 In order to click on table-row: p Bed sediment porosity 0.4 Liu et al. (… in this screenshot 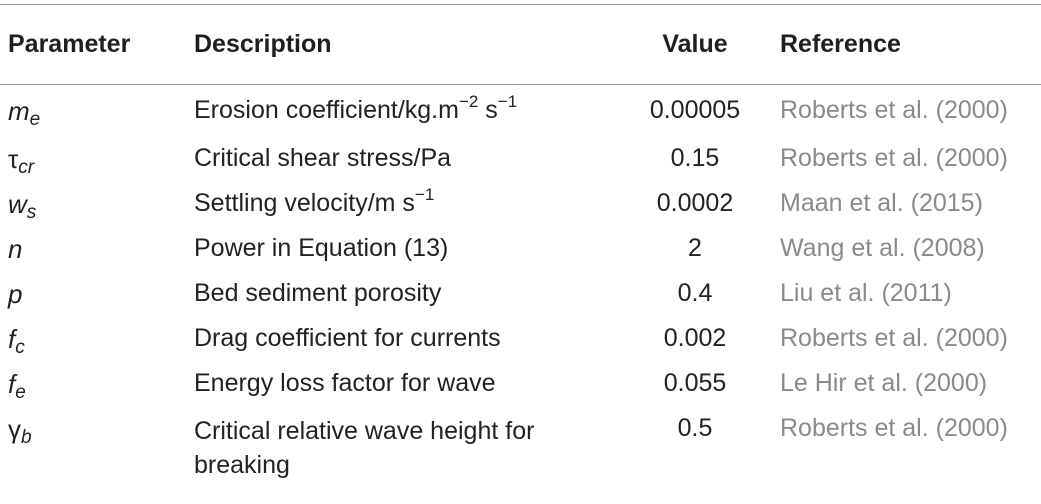, I will do `click(520, 295)`.